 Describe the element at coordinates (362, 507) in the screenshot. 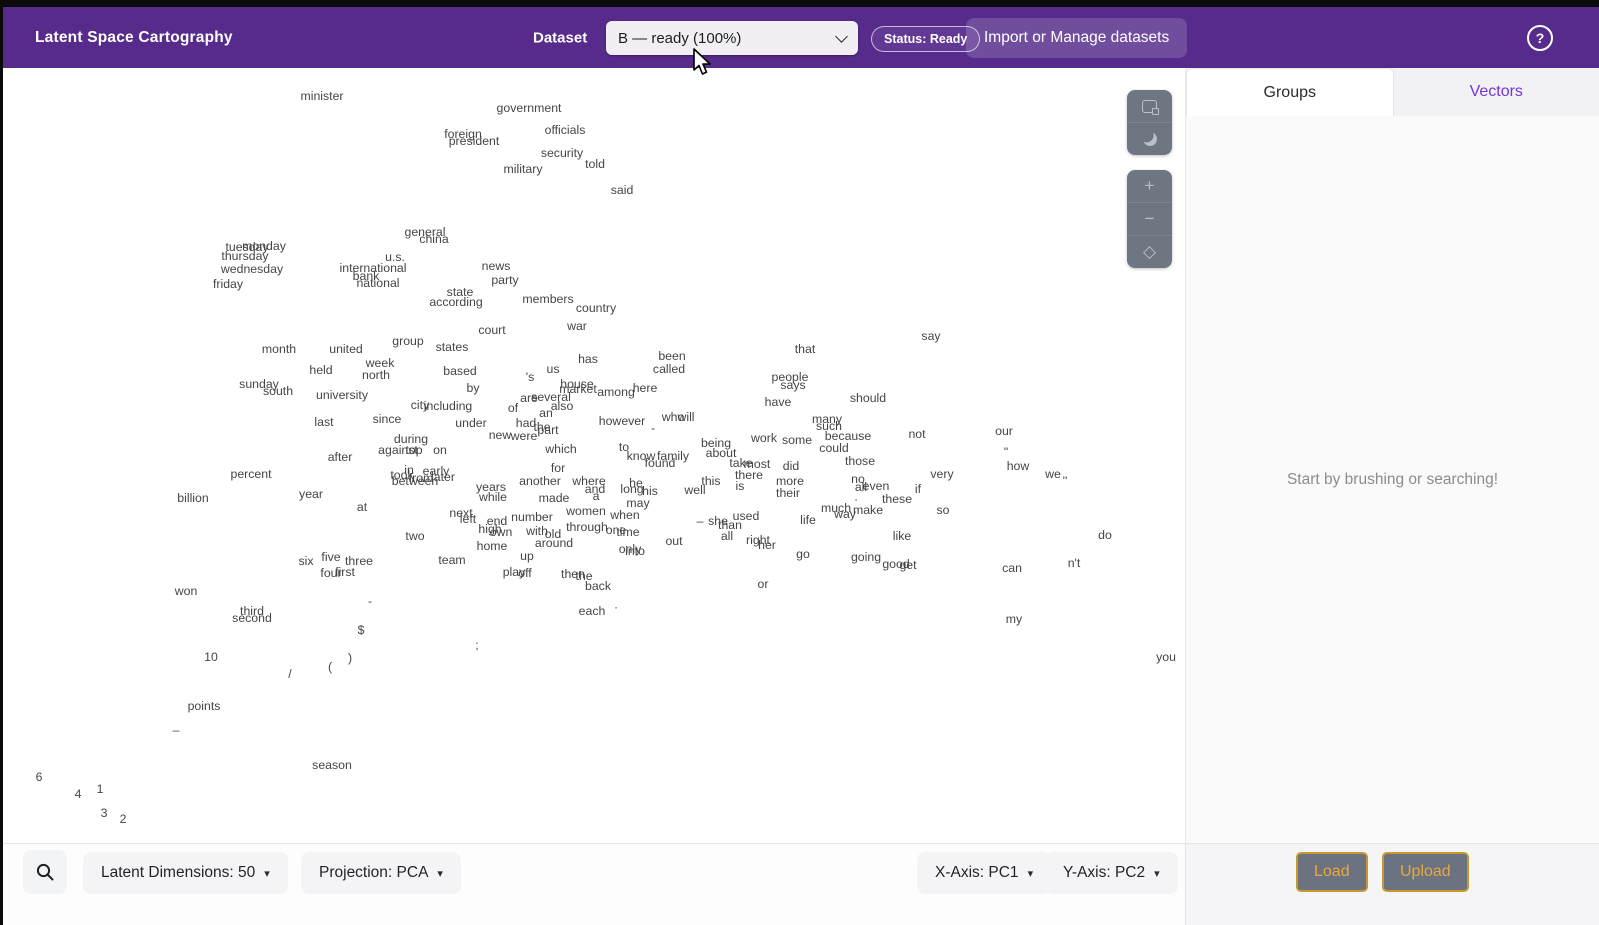

I see `word-label: at` at that location.